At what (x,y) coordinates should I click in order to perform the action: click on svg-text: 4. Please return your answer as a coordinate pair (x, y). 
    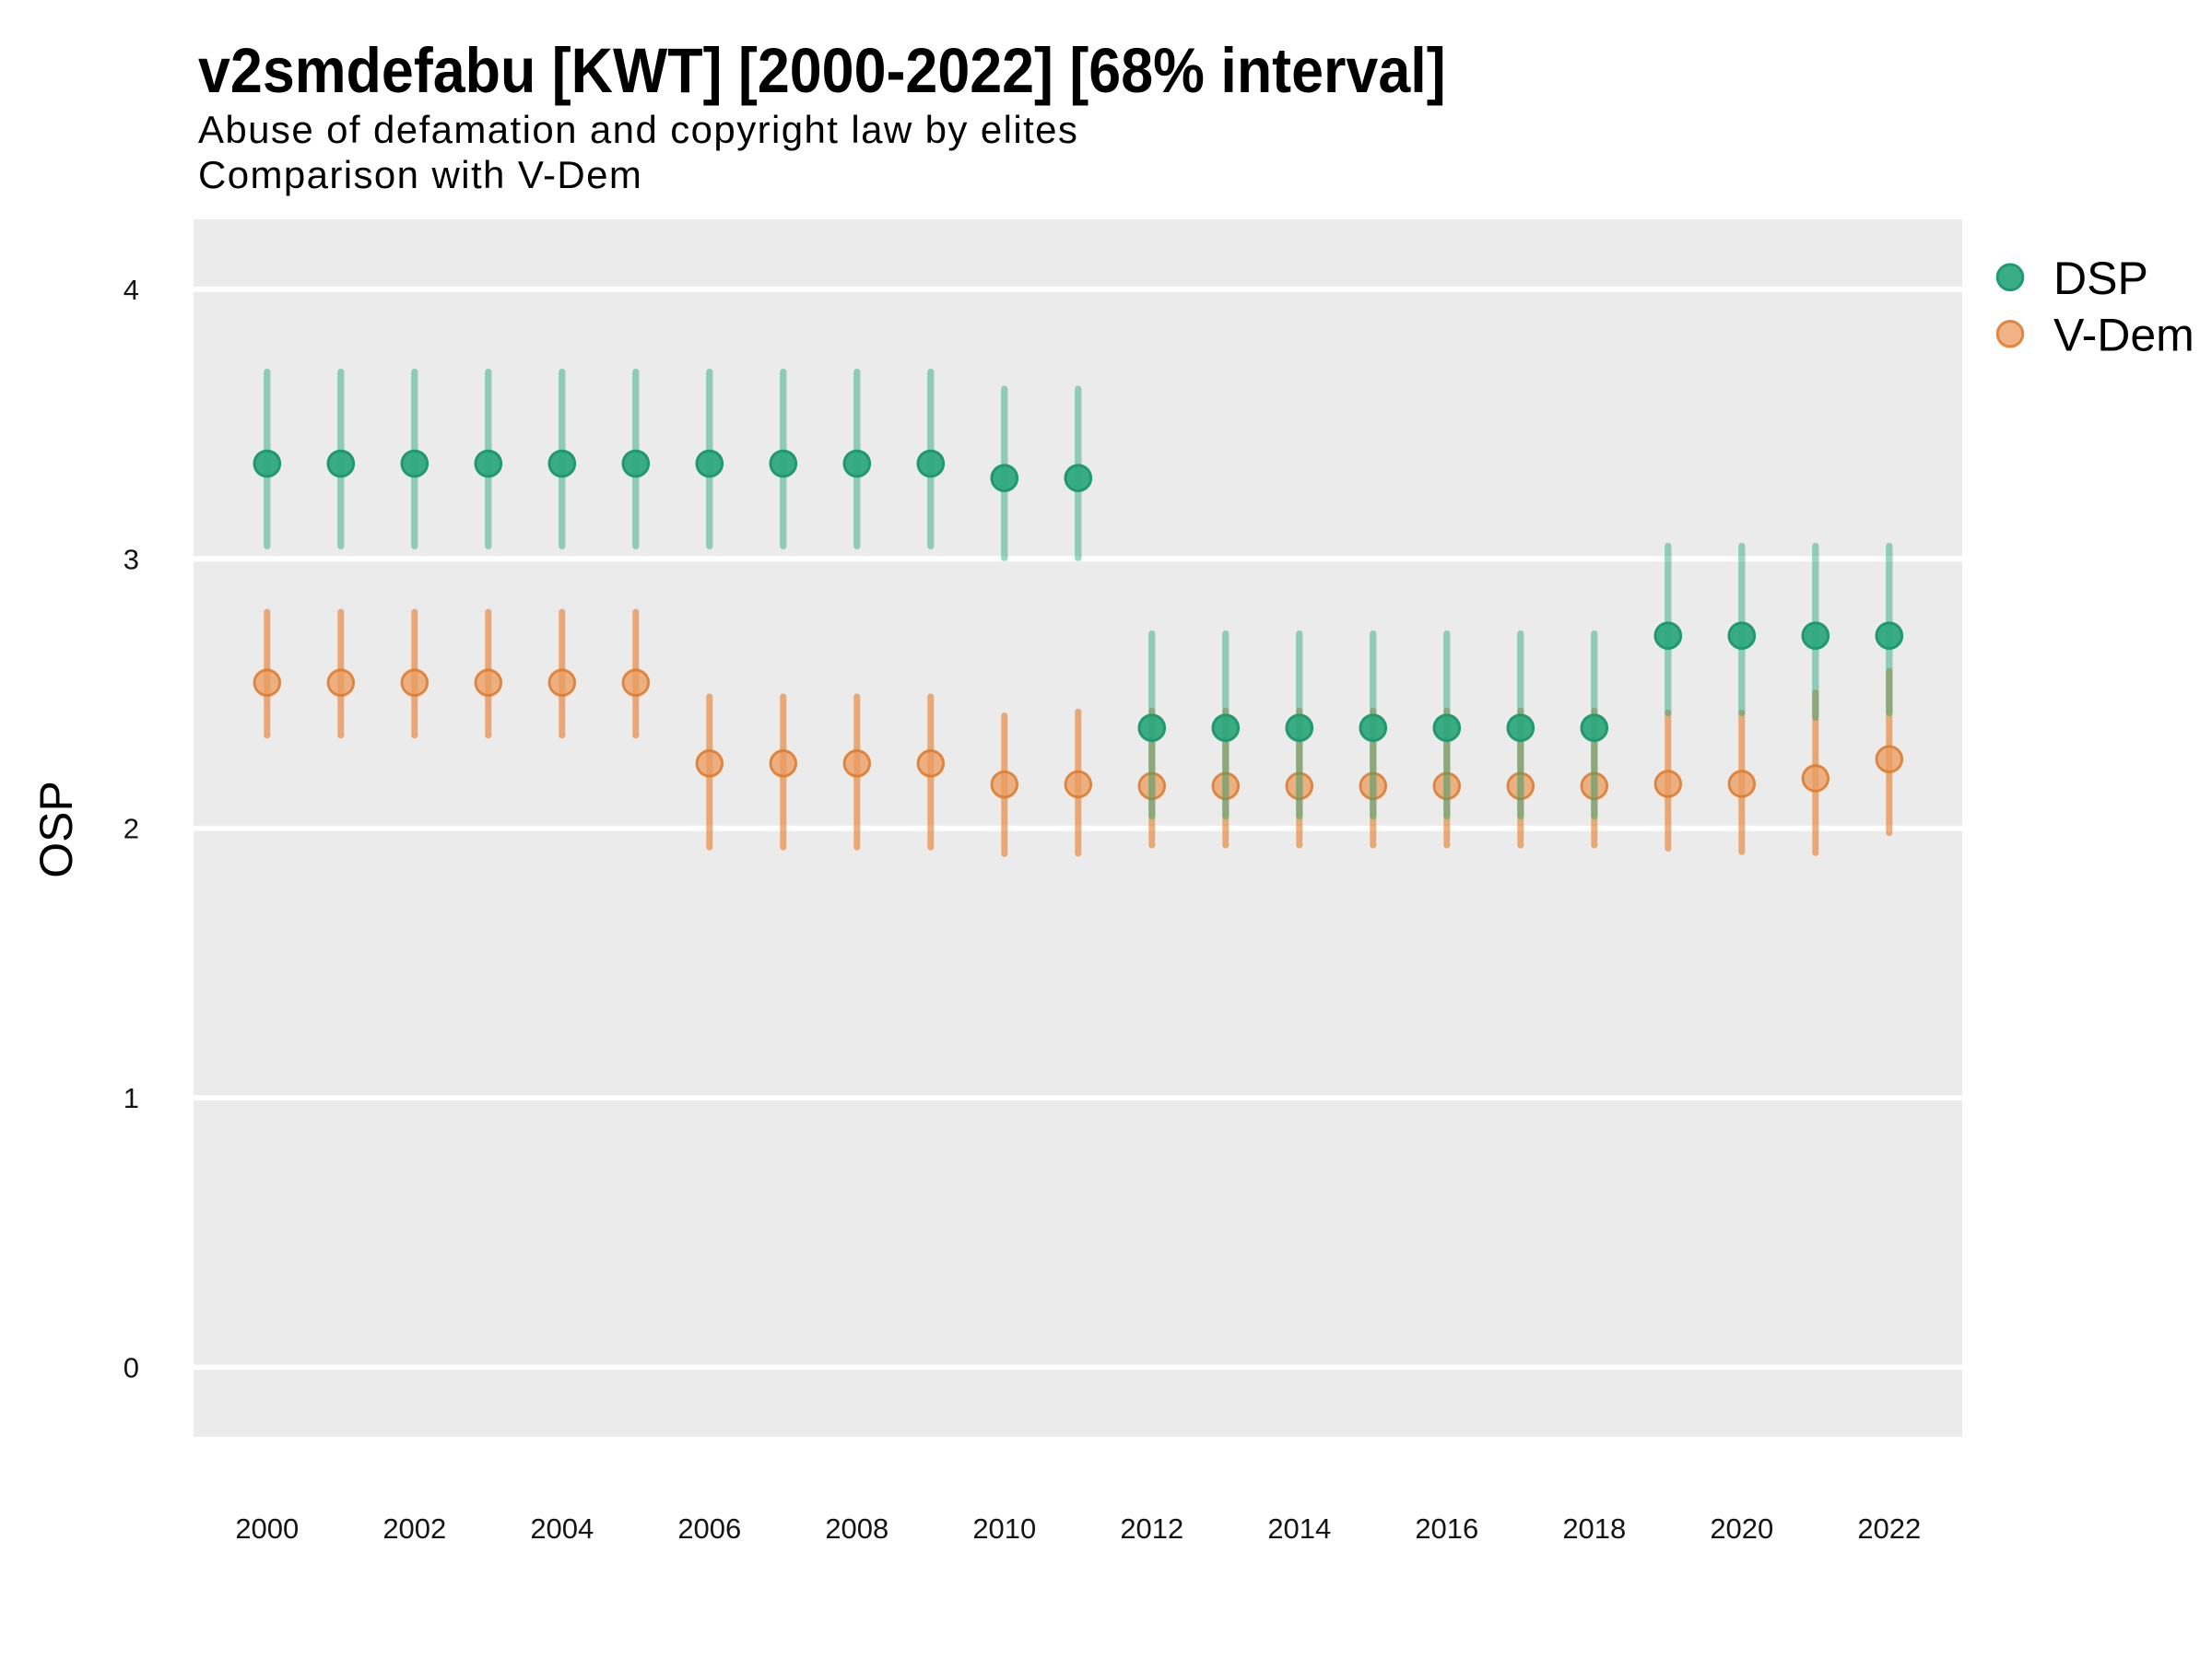
    Looking at the image, I should click on (131, 290).